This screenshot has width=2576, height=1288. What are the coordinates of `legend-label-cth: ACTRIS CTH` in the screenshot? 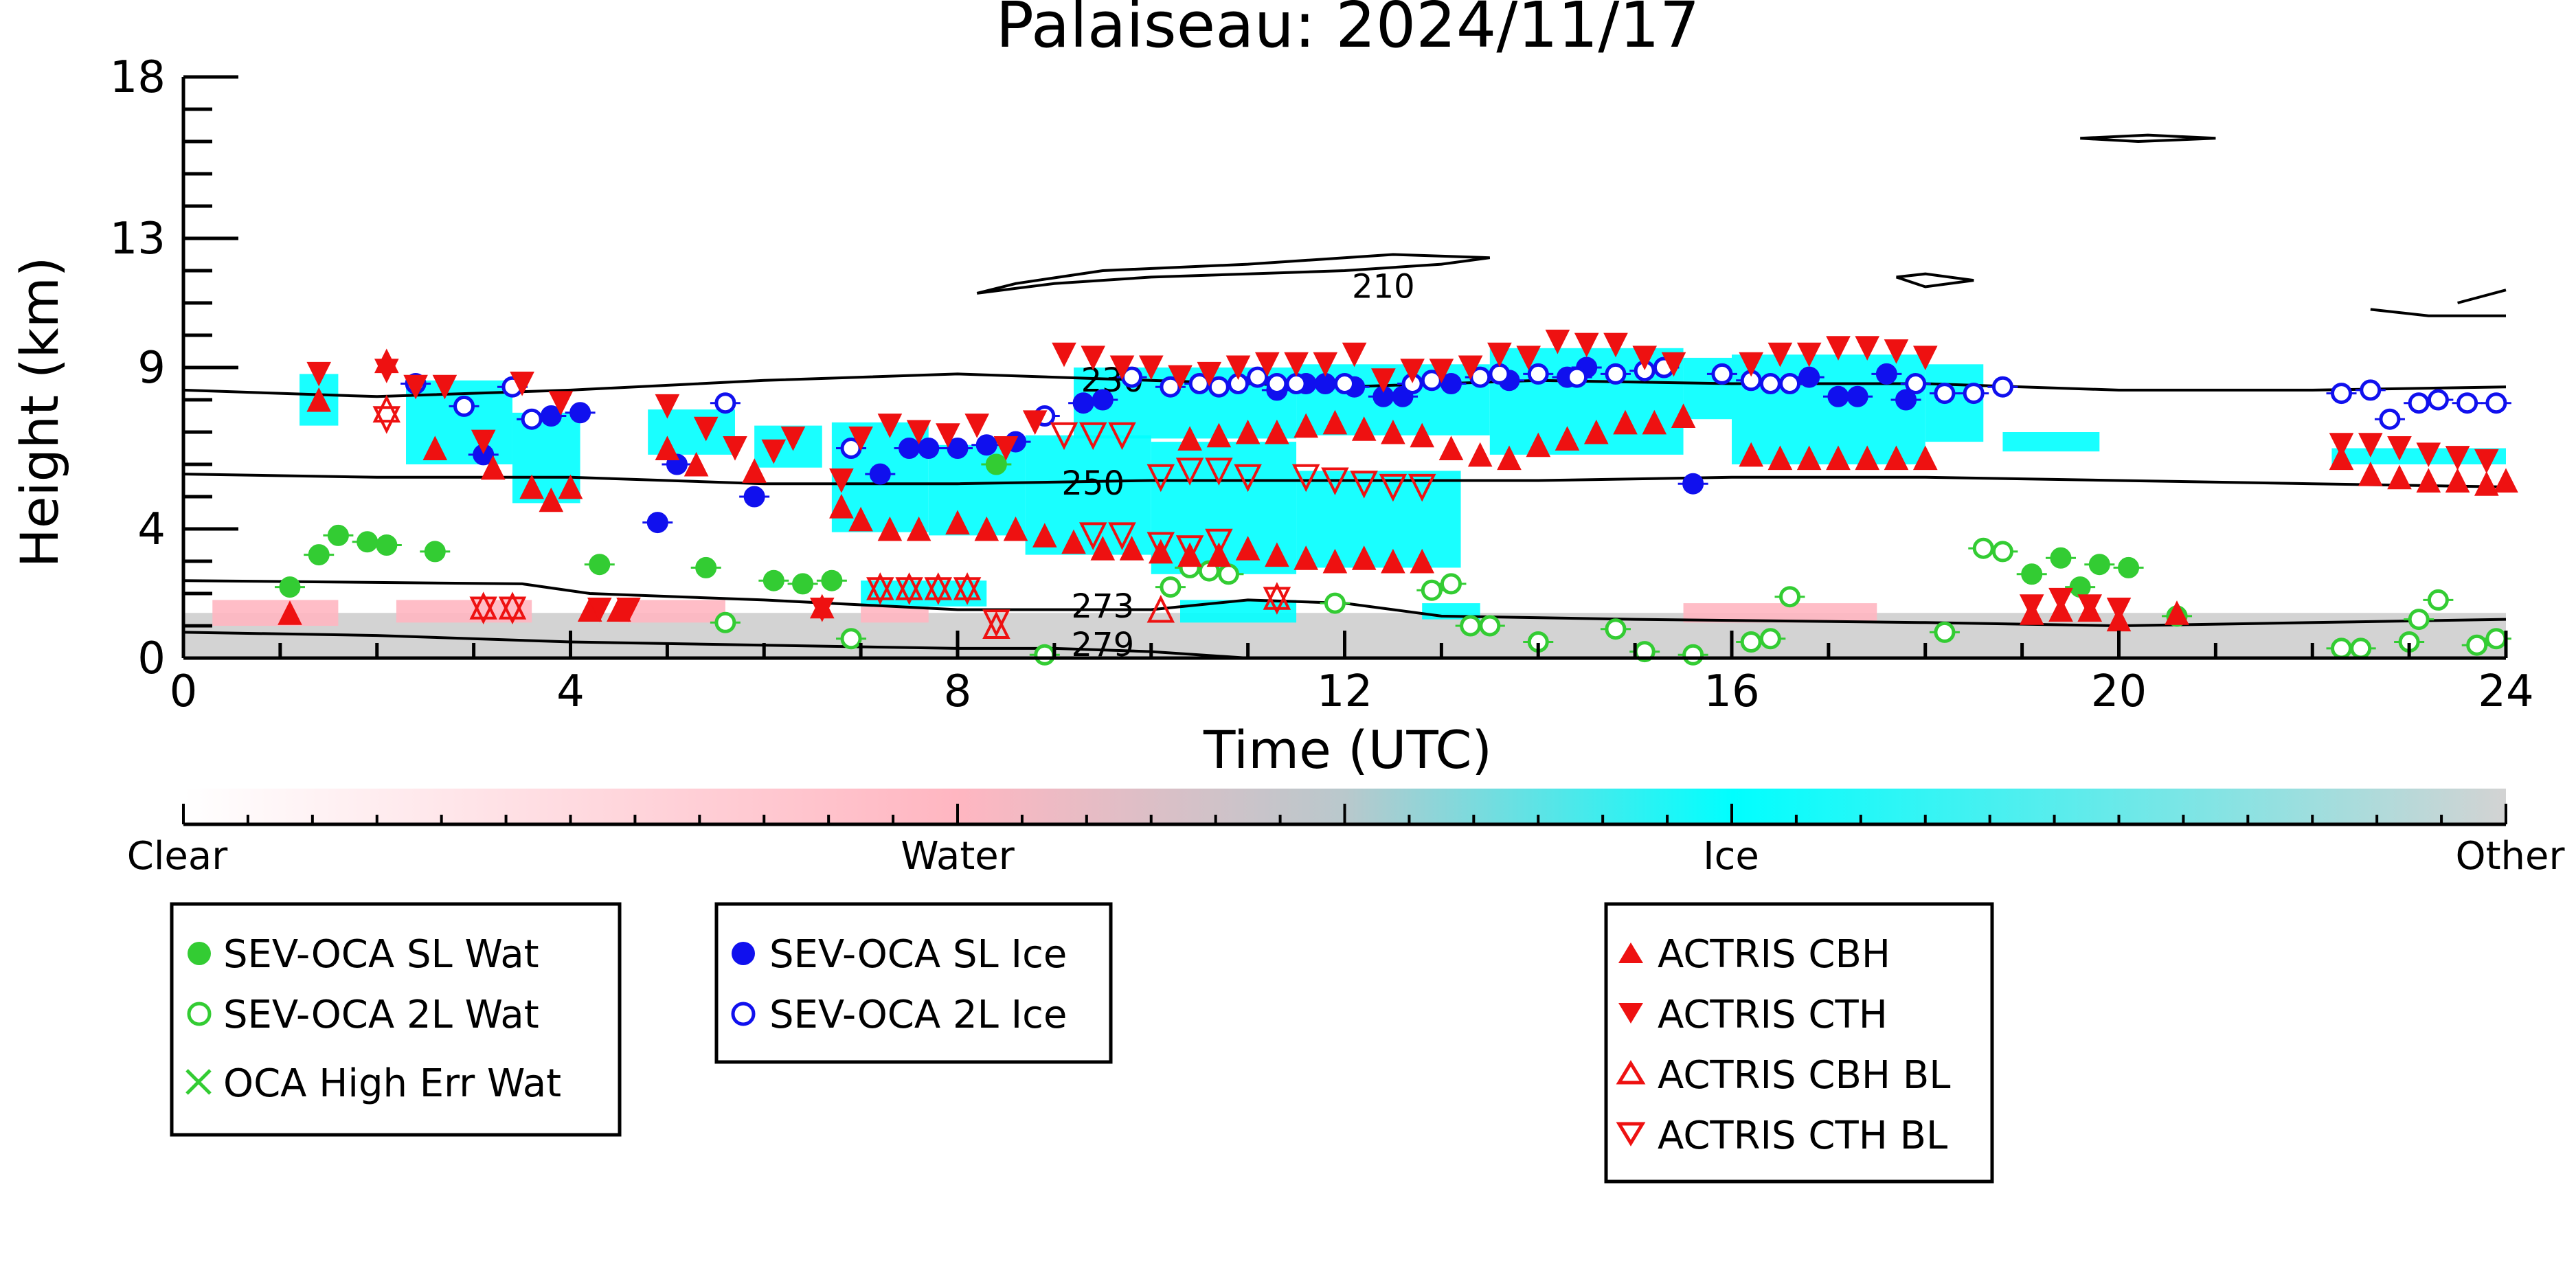 It's located at (1773, 1015).